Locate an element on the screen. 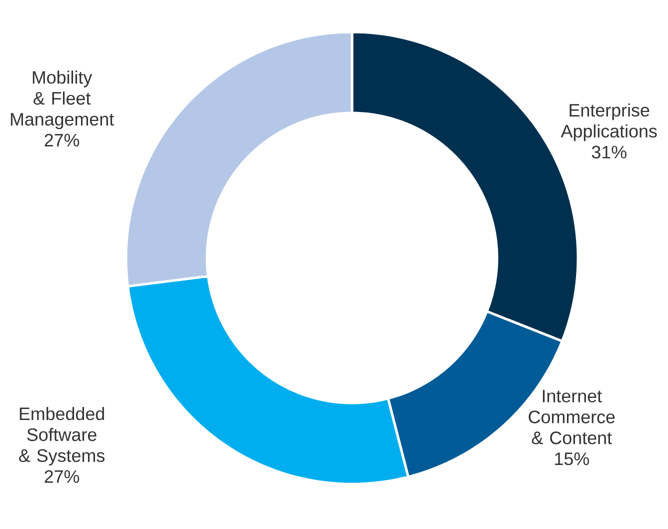 The image size is (668, 529). slice-label: Enterprise Applications is located at coordinates (608, 122).